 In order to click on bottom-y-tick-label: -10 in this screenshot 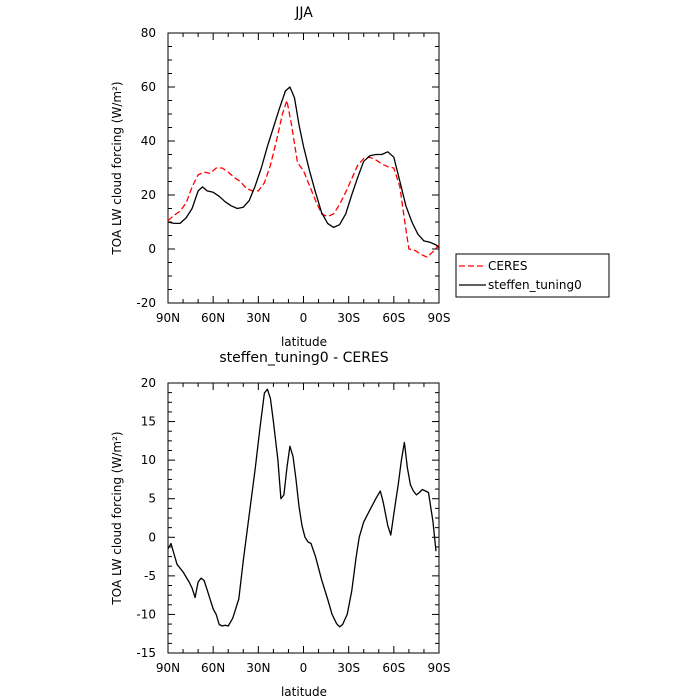, I will do `click(146, 614)`.